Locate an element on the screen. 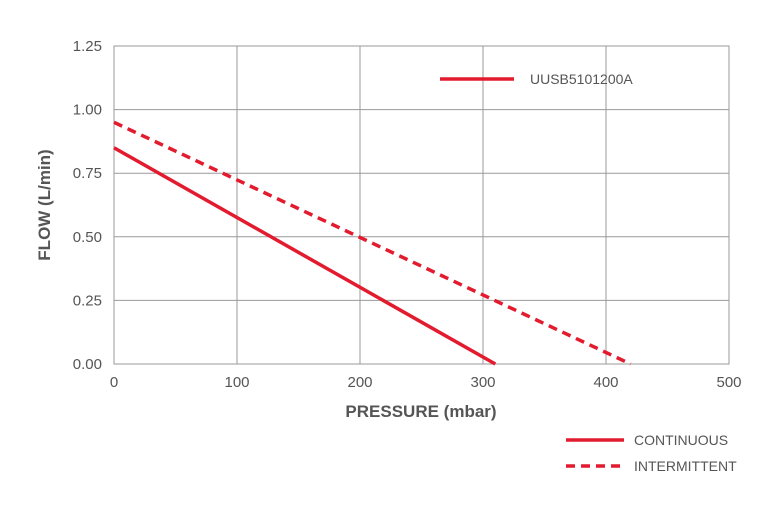 The width and height of the screenshot is (780, 520). y-tick-label: 1.25 is located at coordinates (87, 46).